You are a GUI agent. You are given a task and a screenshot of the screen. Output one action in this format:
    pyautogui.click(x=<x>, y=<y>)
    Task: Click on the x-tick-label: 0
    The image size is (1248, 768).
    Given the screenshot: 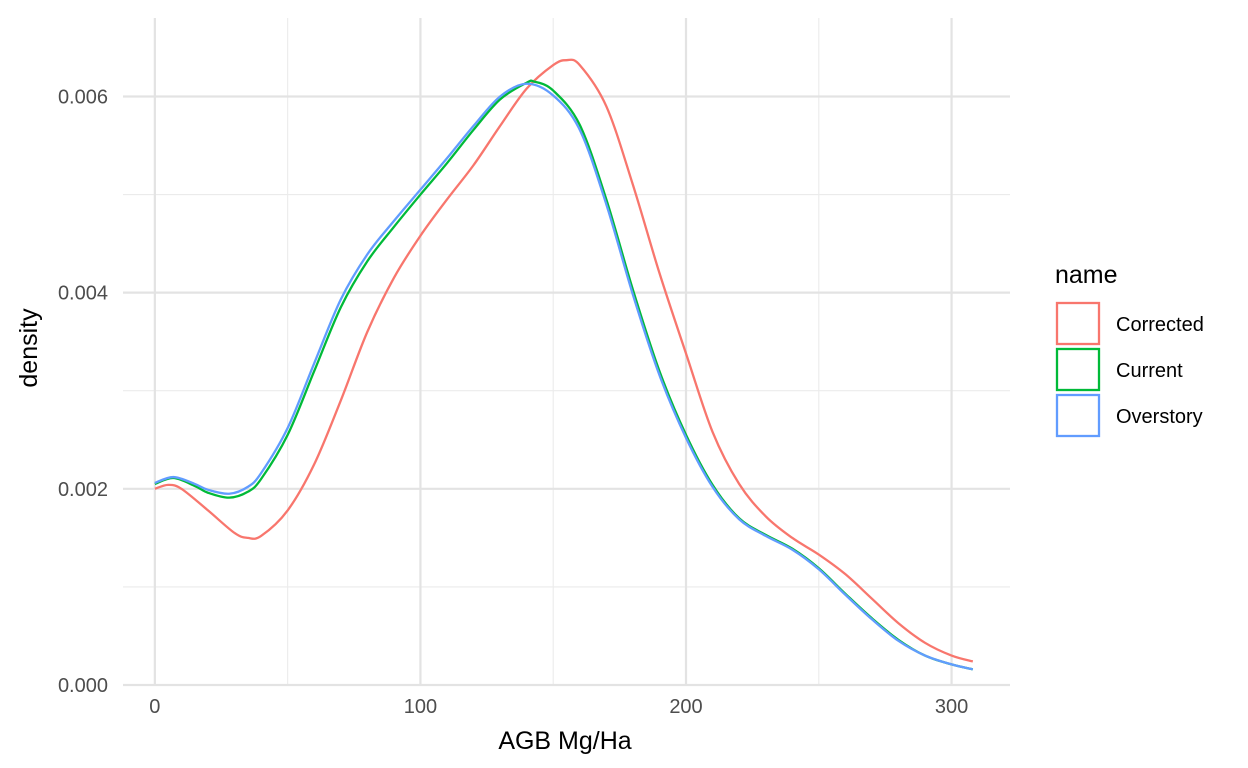 What is the action you would take?
    pyautogui.click(x=154, y=707)
    